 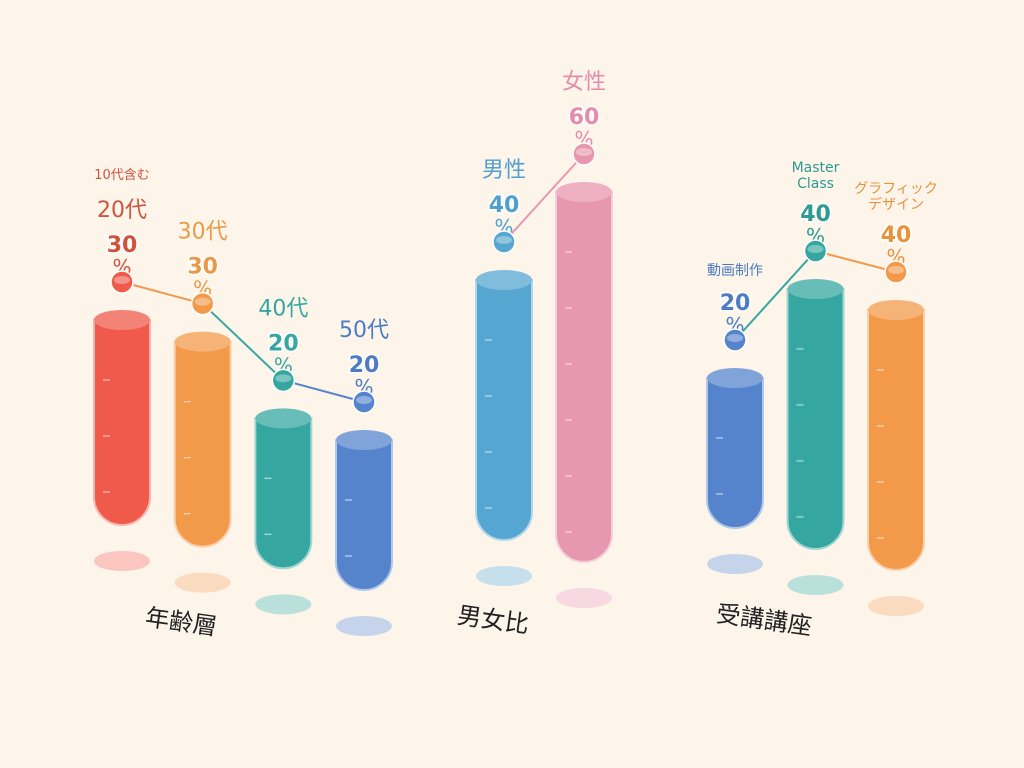 I want to click on bar-label: Master, so click(x=816, y=168).